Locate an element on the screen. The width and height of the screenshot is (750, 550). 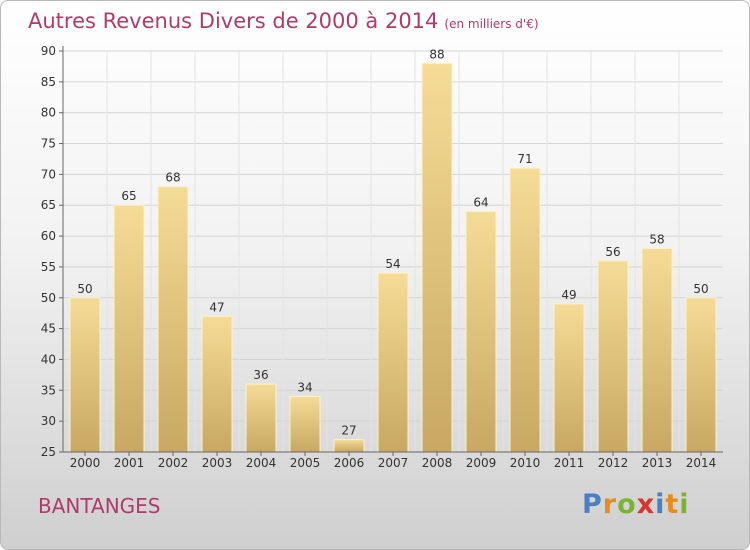
y-tick-label: 80 is located at coordinates (48, 113).